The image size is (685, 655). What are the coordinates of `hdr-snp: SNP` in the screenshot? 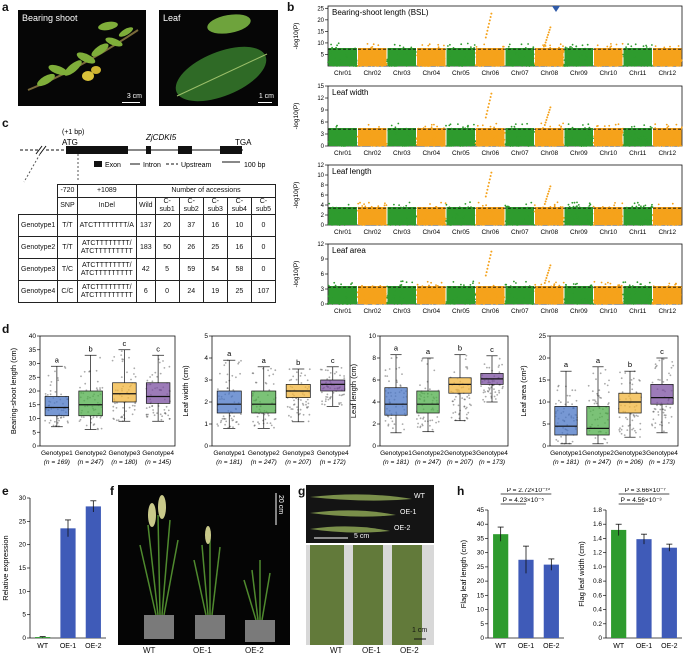 It's located at (67, 206).